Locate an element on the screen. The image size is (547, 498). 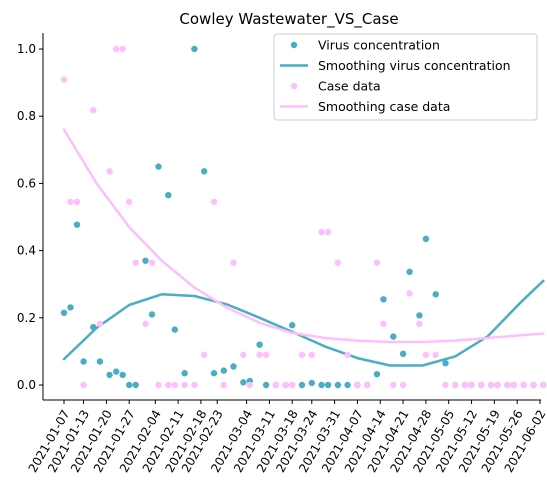
y-tick-label: 0.8 is located at coordinates (26, 116).